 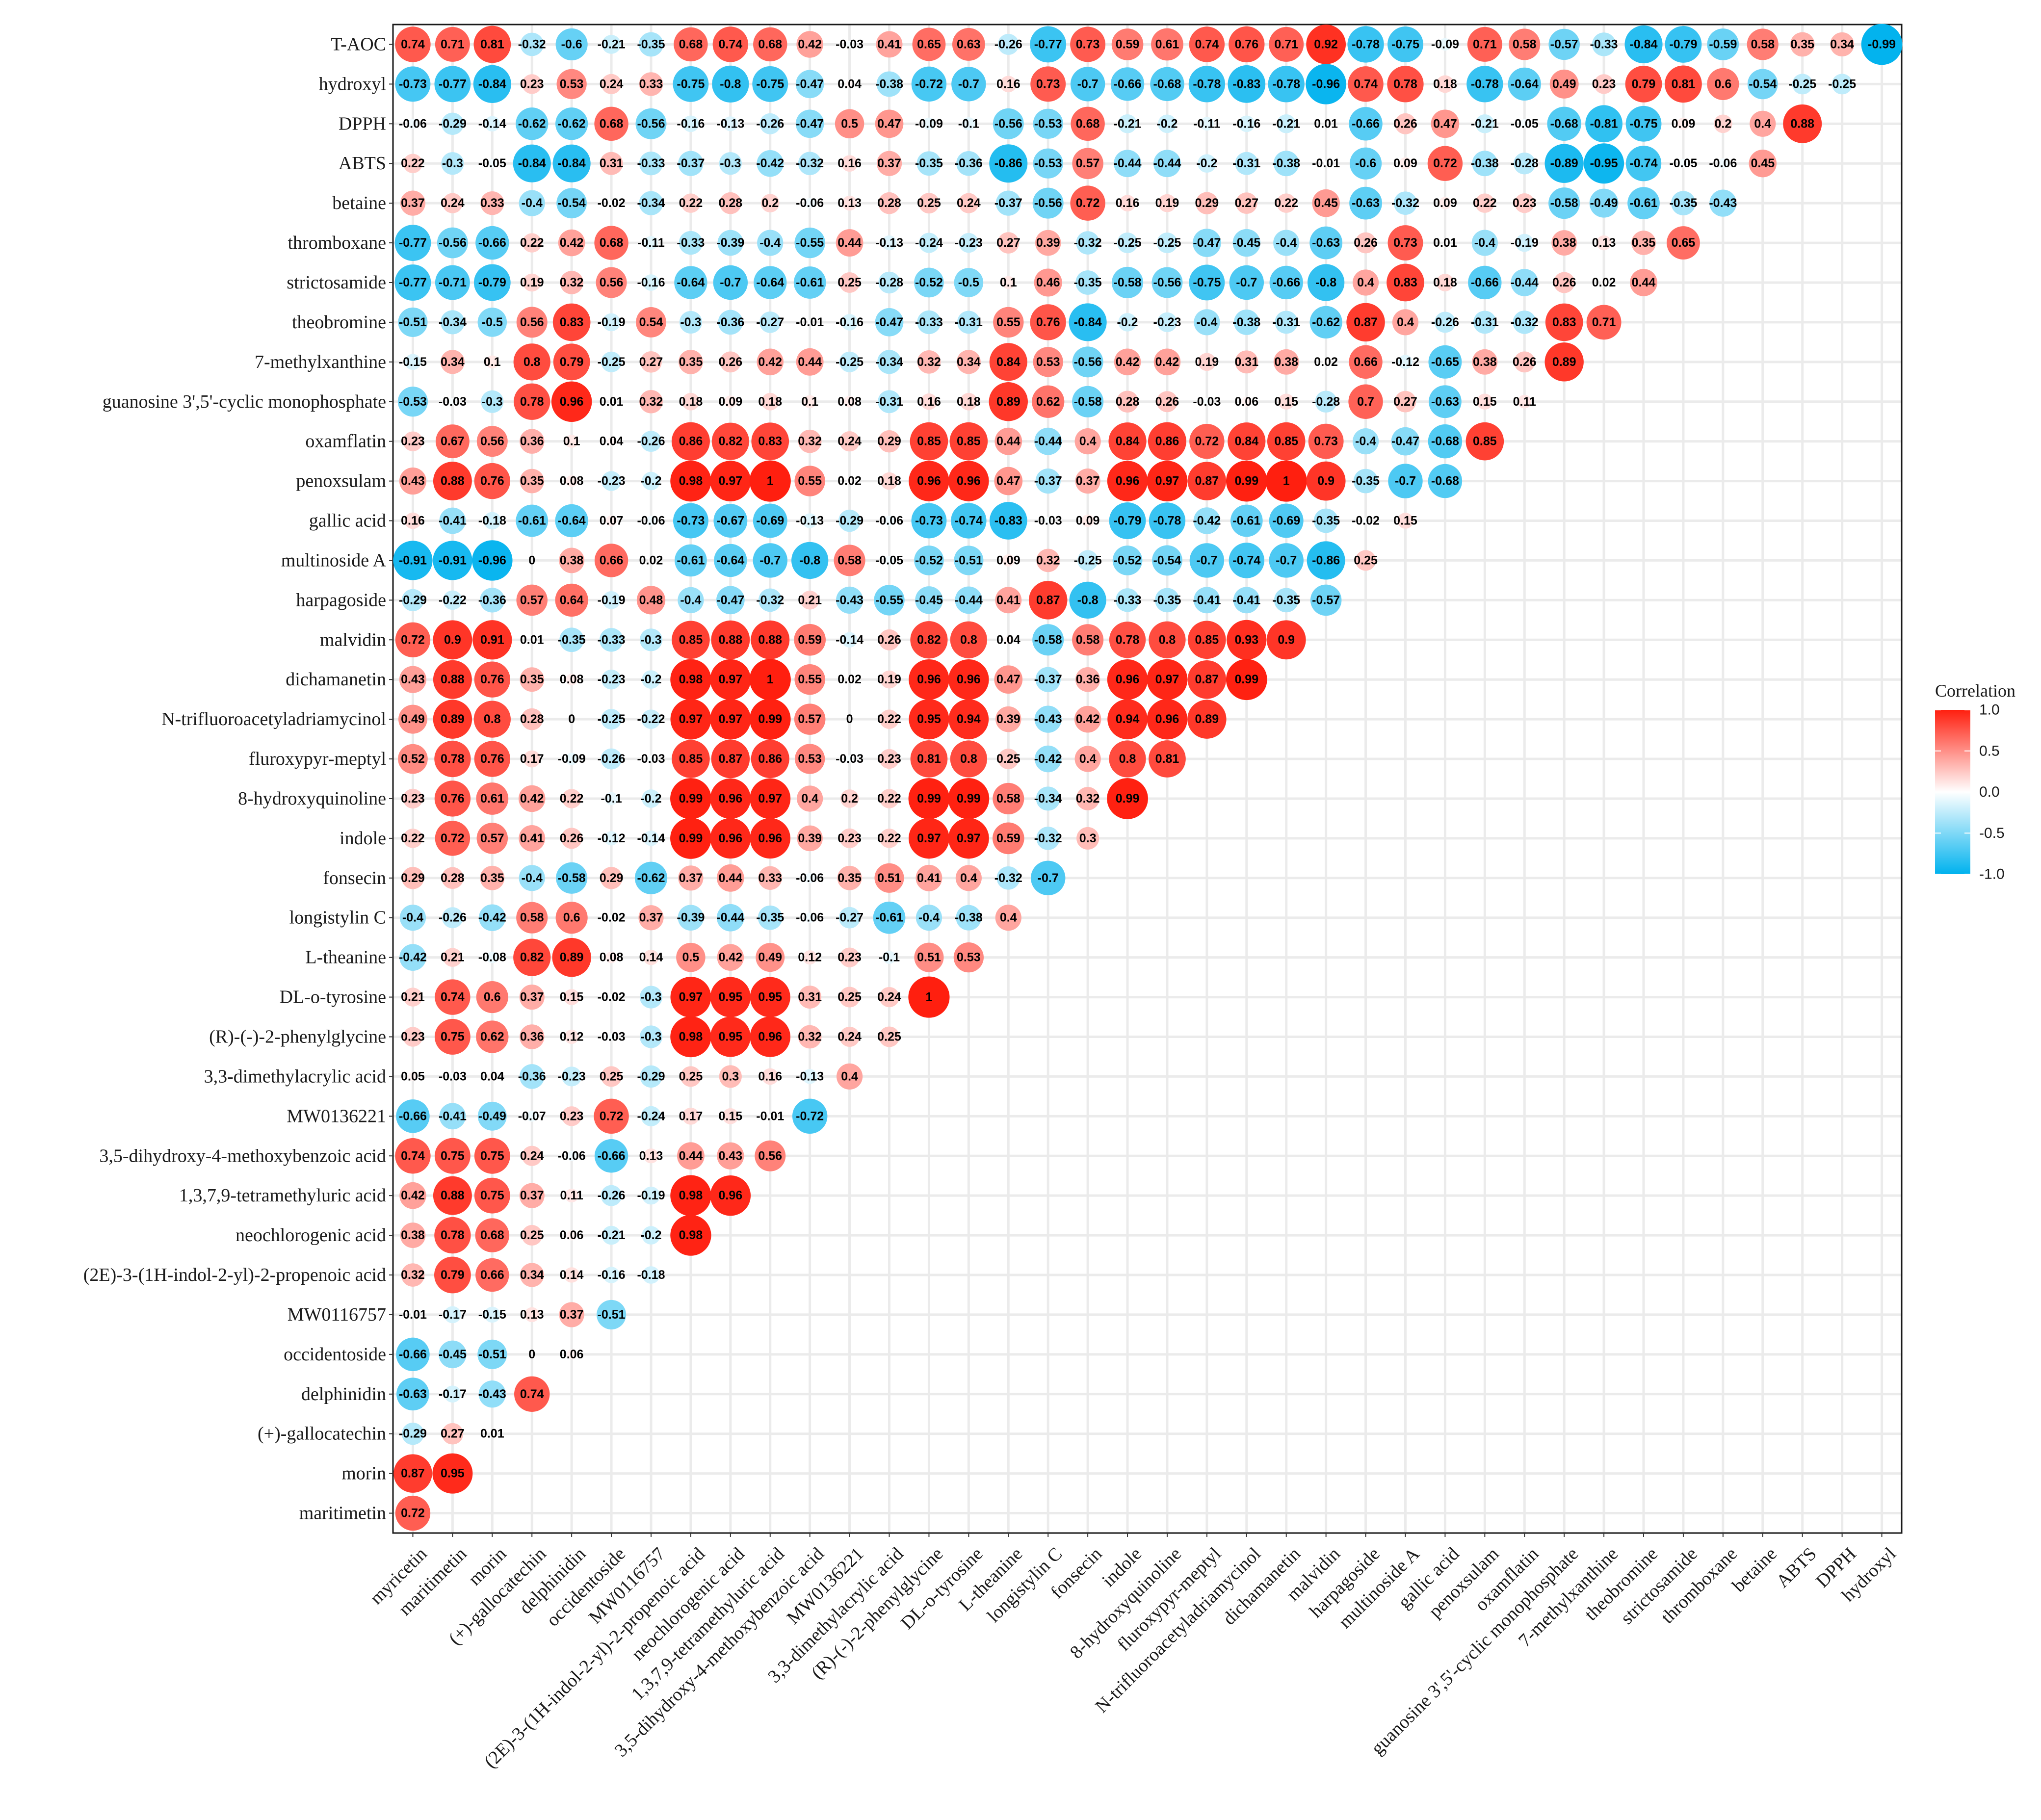 What do you see at coordinates (1326, 441) in the screenshot?
I see `correlation-value: 0.73` at bounding box center [1326, 441].